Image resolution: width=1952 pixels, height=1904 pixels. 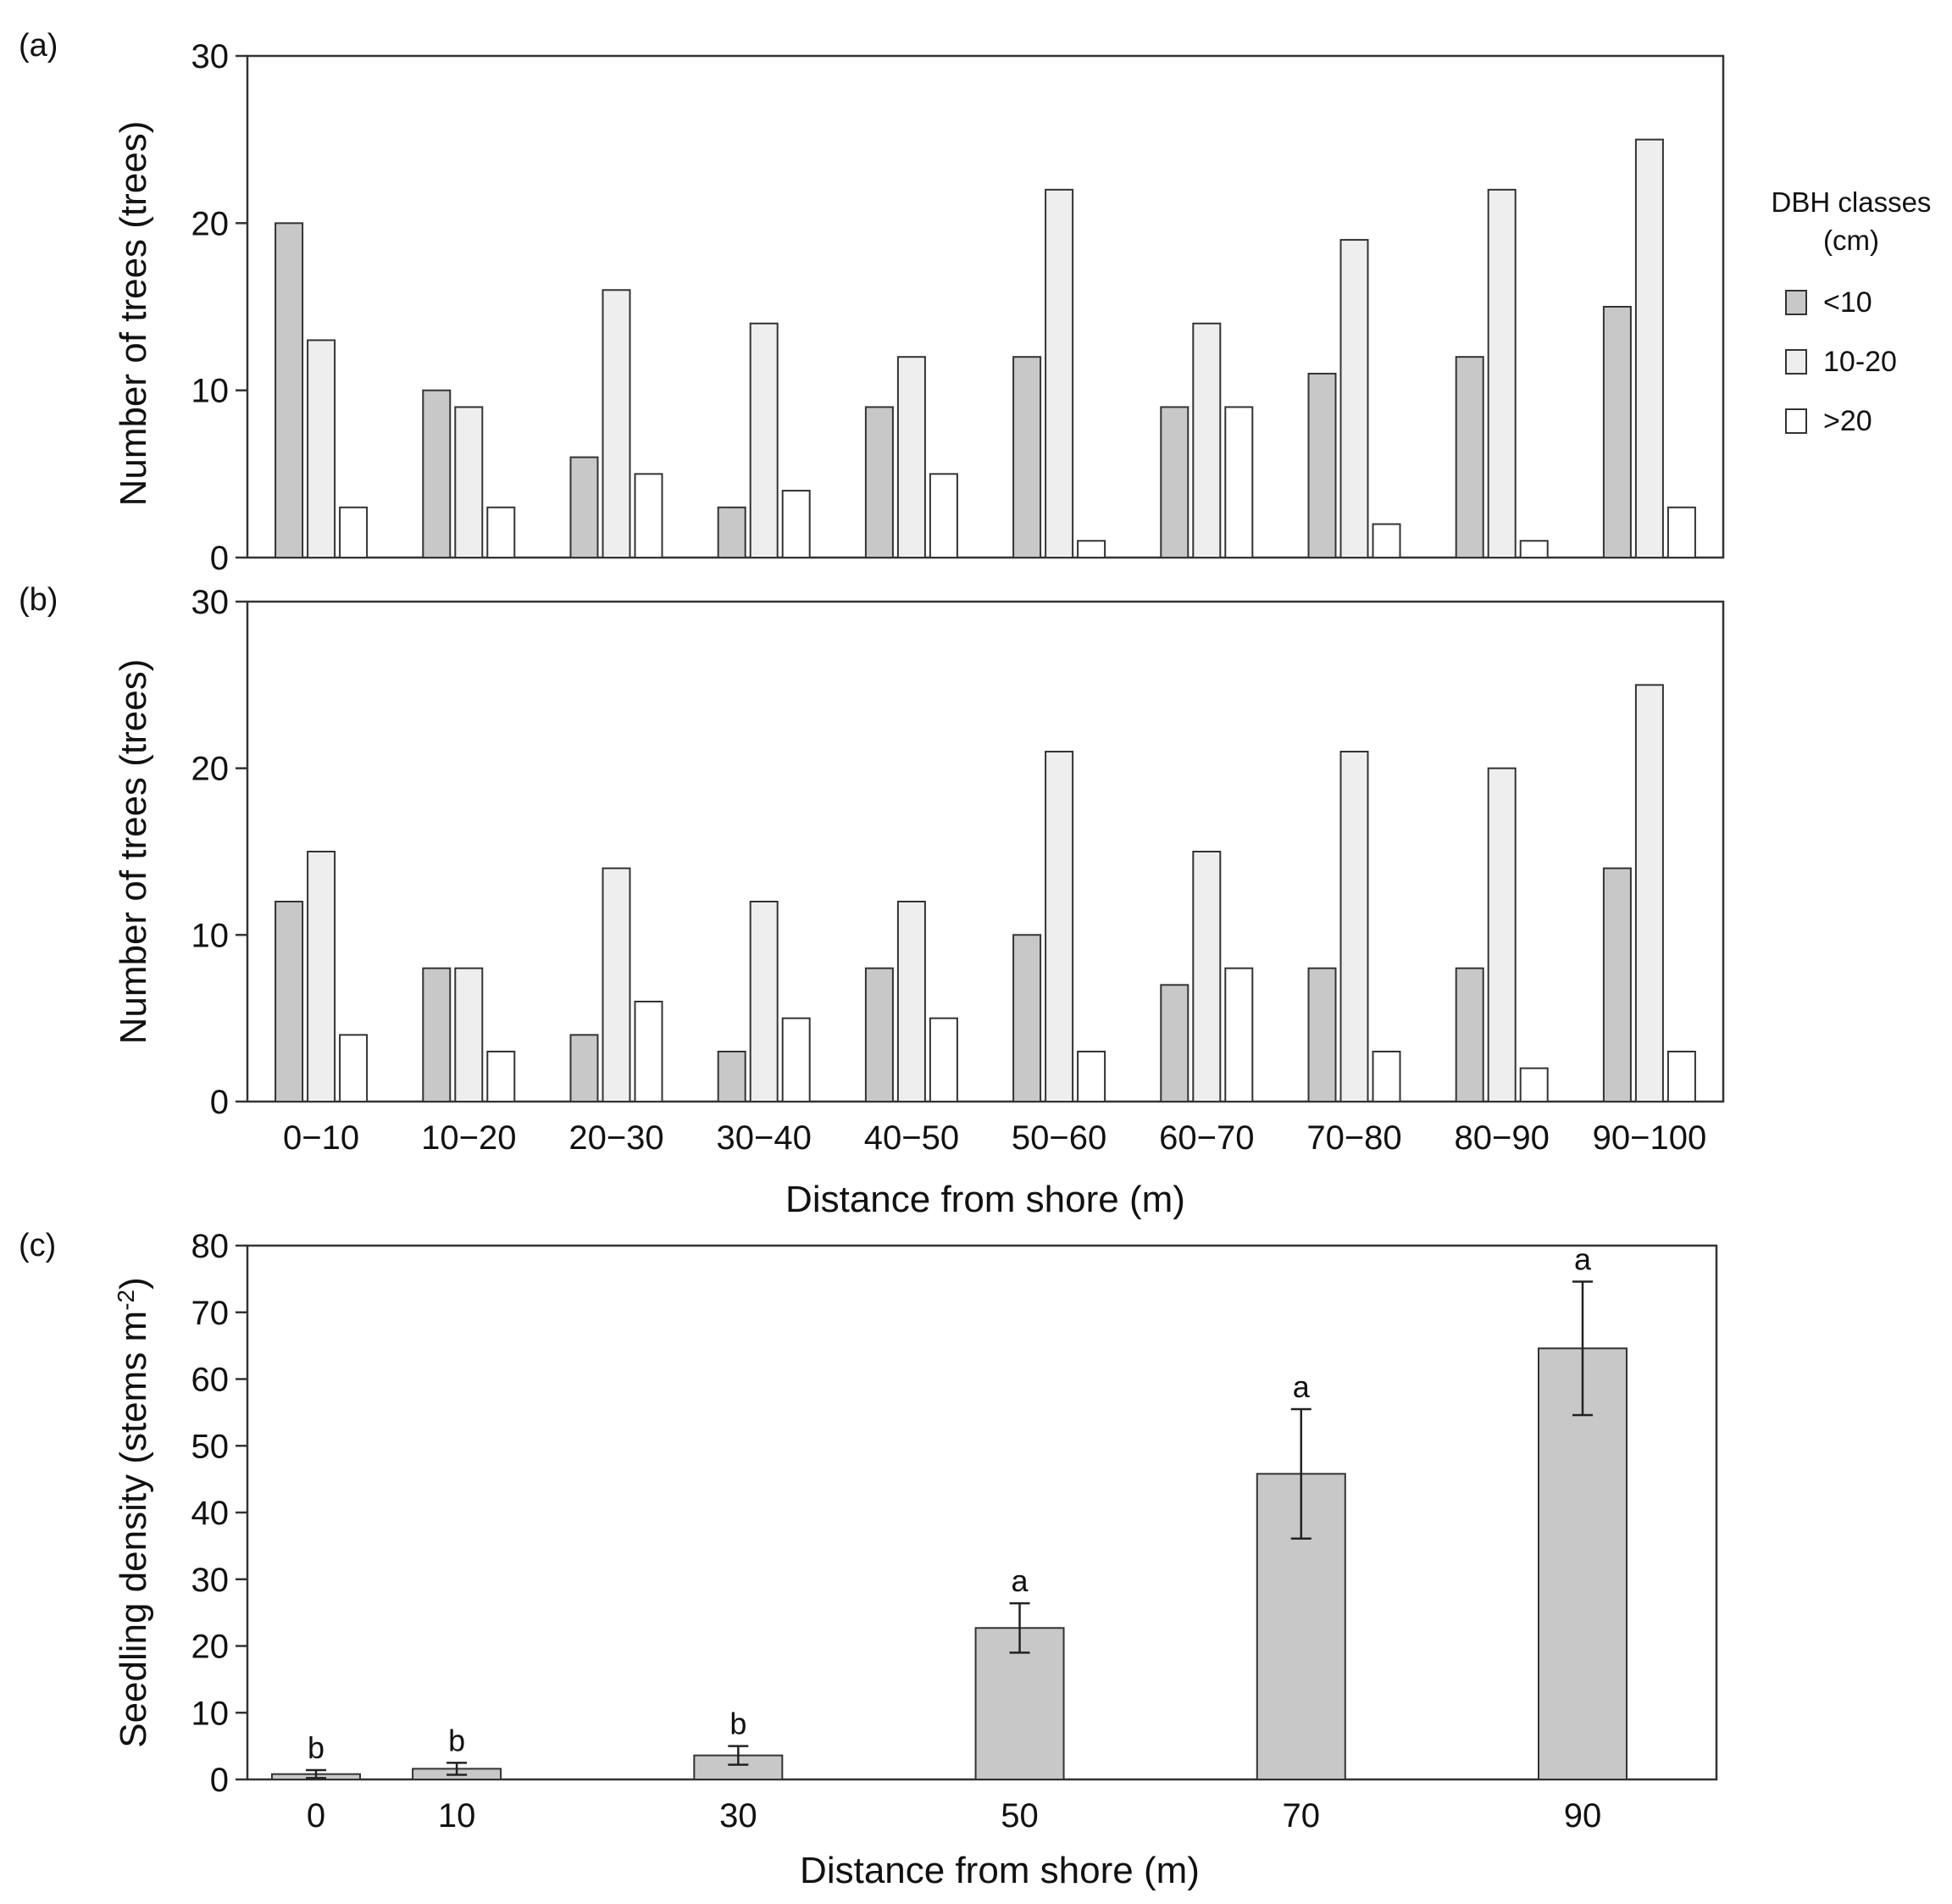 What do you see at coordinates (1796, 421) in the screenshot?
I see `legend-swatch-gt20` at bounding box center [1796, 421].